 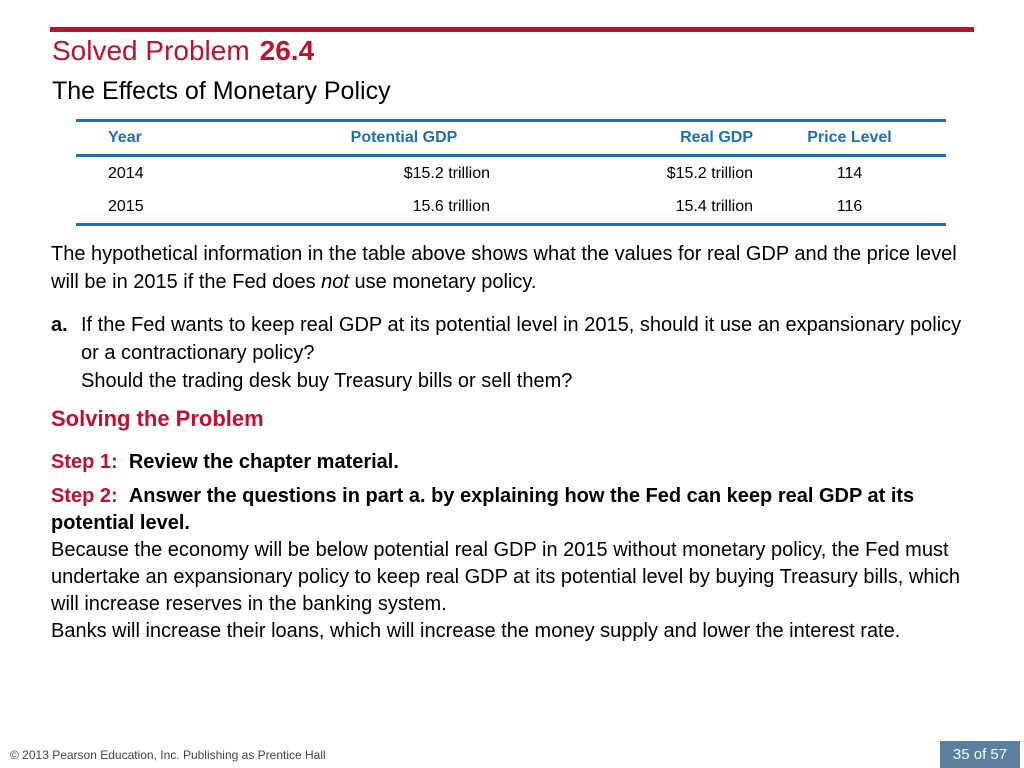 What do you see at coordinates (849, 173) in the screenshot?
I see `cell-price-level: 114` at bounding box center [849, 173].